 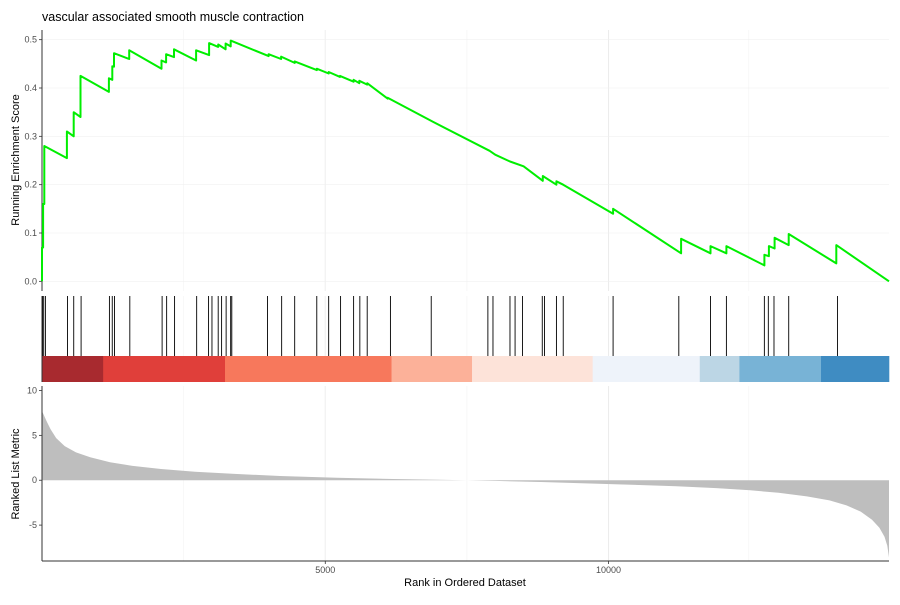 What do you see at coordinates (30, 88) in the screenshot?
I see `enrichment-y-tick-label: 0.4` at bounding box center [30, 88].